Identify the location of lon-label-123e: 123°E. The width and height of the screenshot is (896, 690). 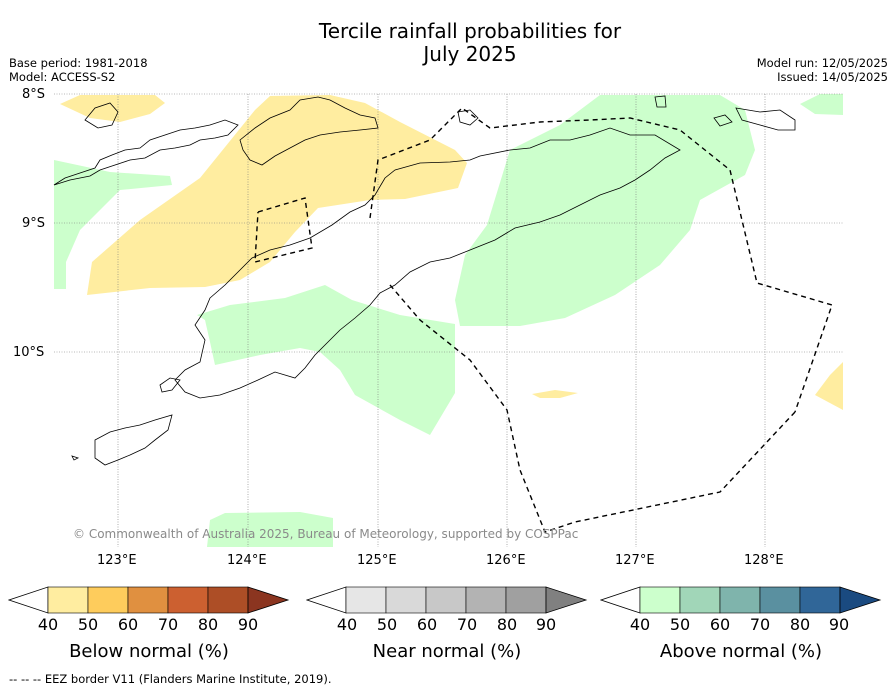
(117, 560).